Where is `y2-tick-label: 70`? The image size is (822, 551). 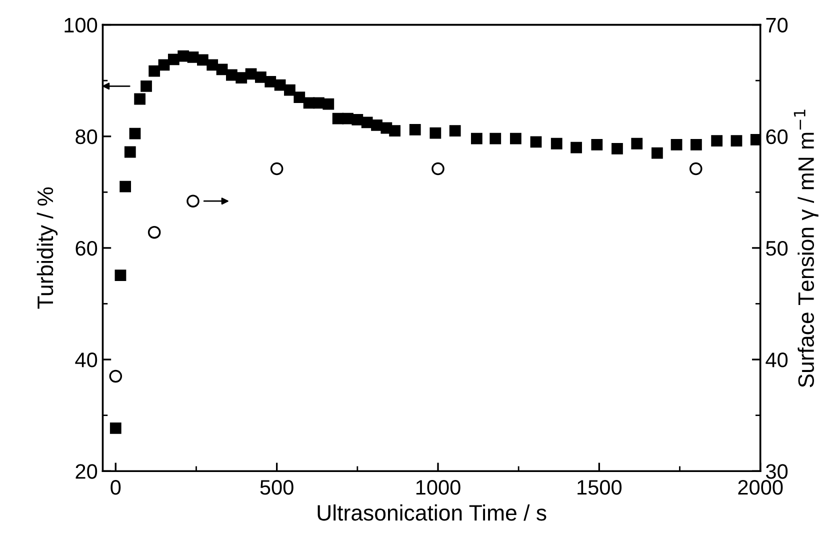
y2-tick-label: 70 is located at coordinates (777, 25).